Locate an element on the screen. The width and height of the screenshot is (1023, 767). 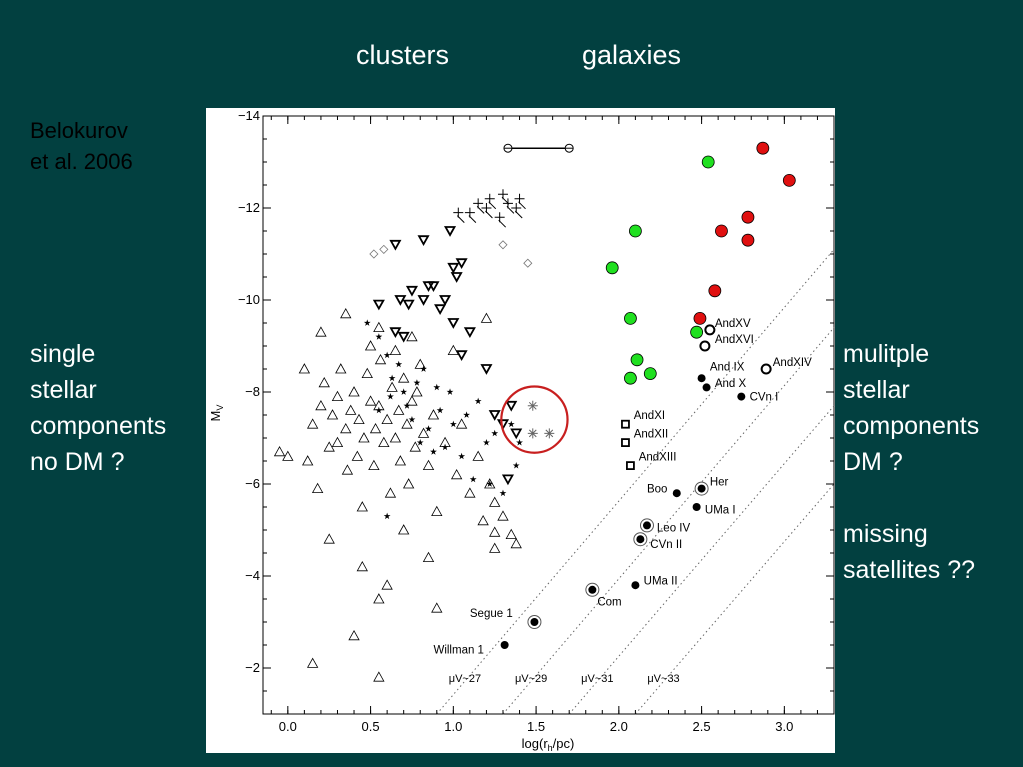
citation: Belokurov et al. 2006 is located at coordinates (81, 146).